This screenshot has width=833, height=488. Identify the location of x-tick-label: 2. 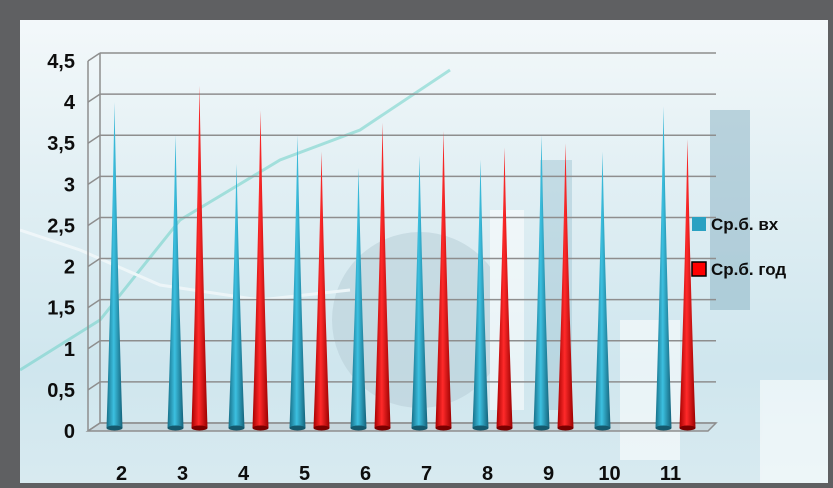
(121, 473).